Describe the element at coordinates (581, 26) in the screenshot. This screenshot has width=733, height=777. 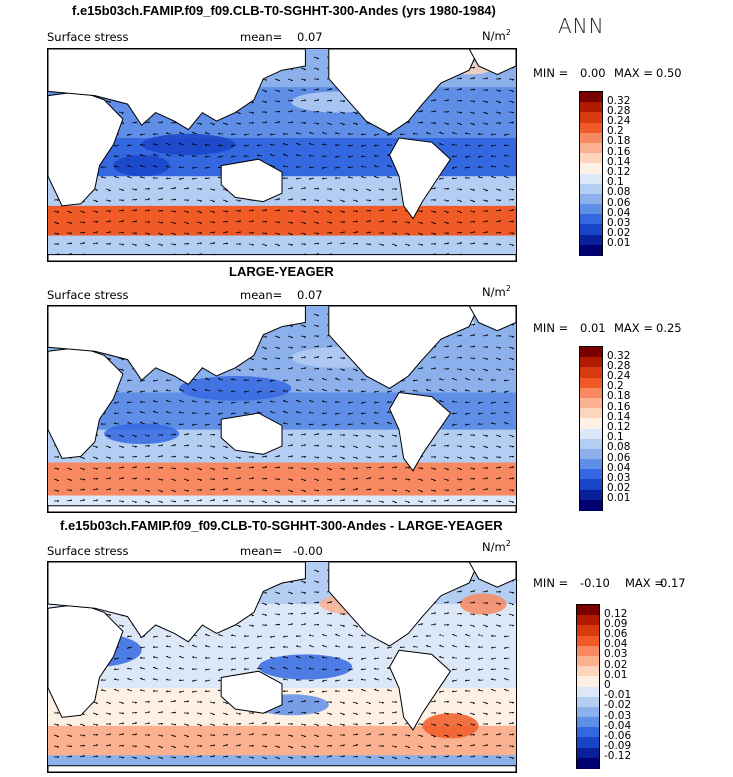
I see `season-label: ANN` at that location.